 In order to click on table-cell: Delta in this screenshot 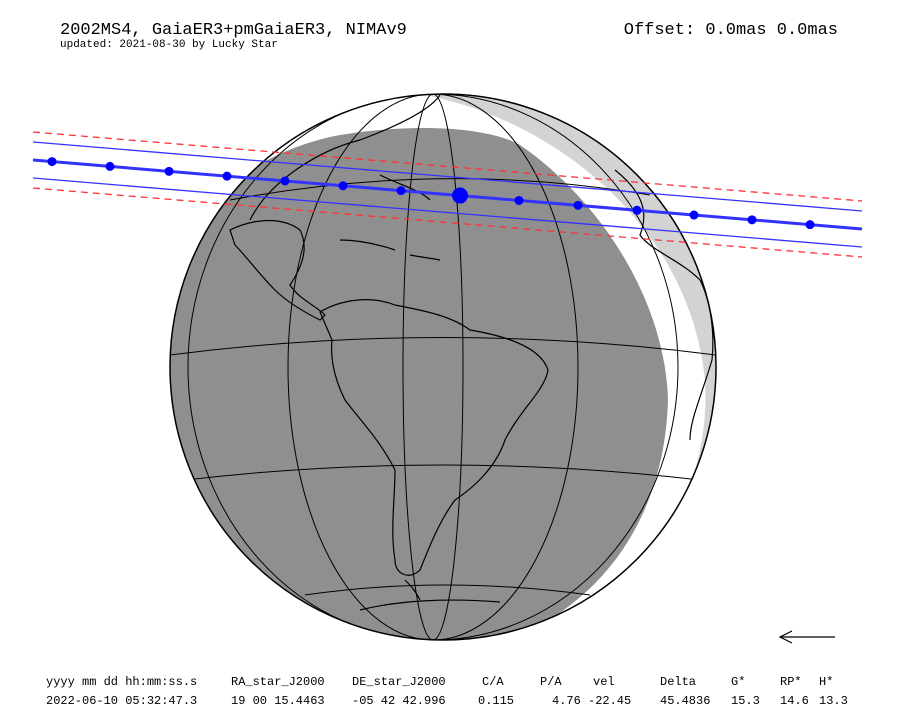, I will do `click(678, 682)`.